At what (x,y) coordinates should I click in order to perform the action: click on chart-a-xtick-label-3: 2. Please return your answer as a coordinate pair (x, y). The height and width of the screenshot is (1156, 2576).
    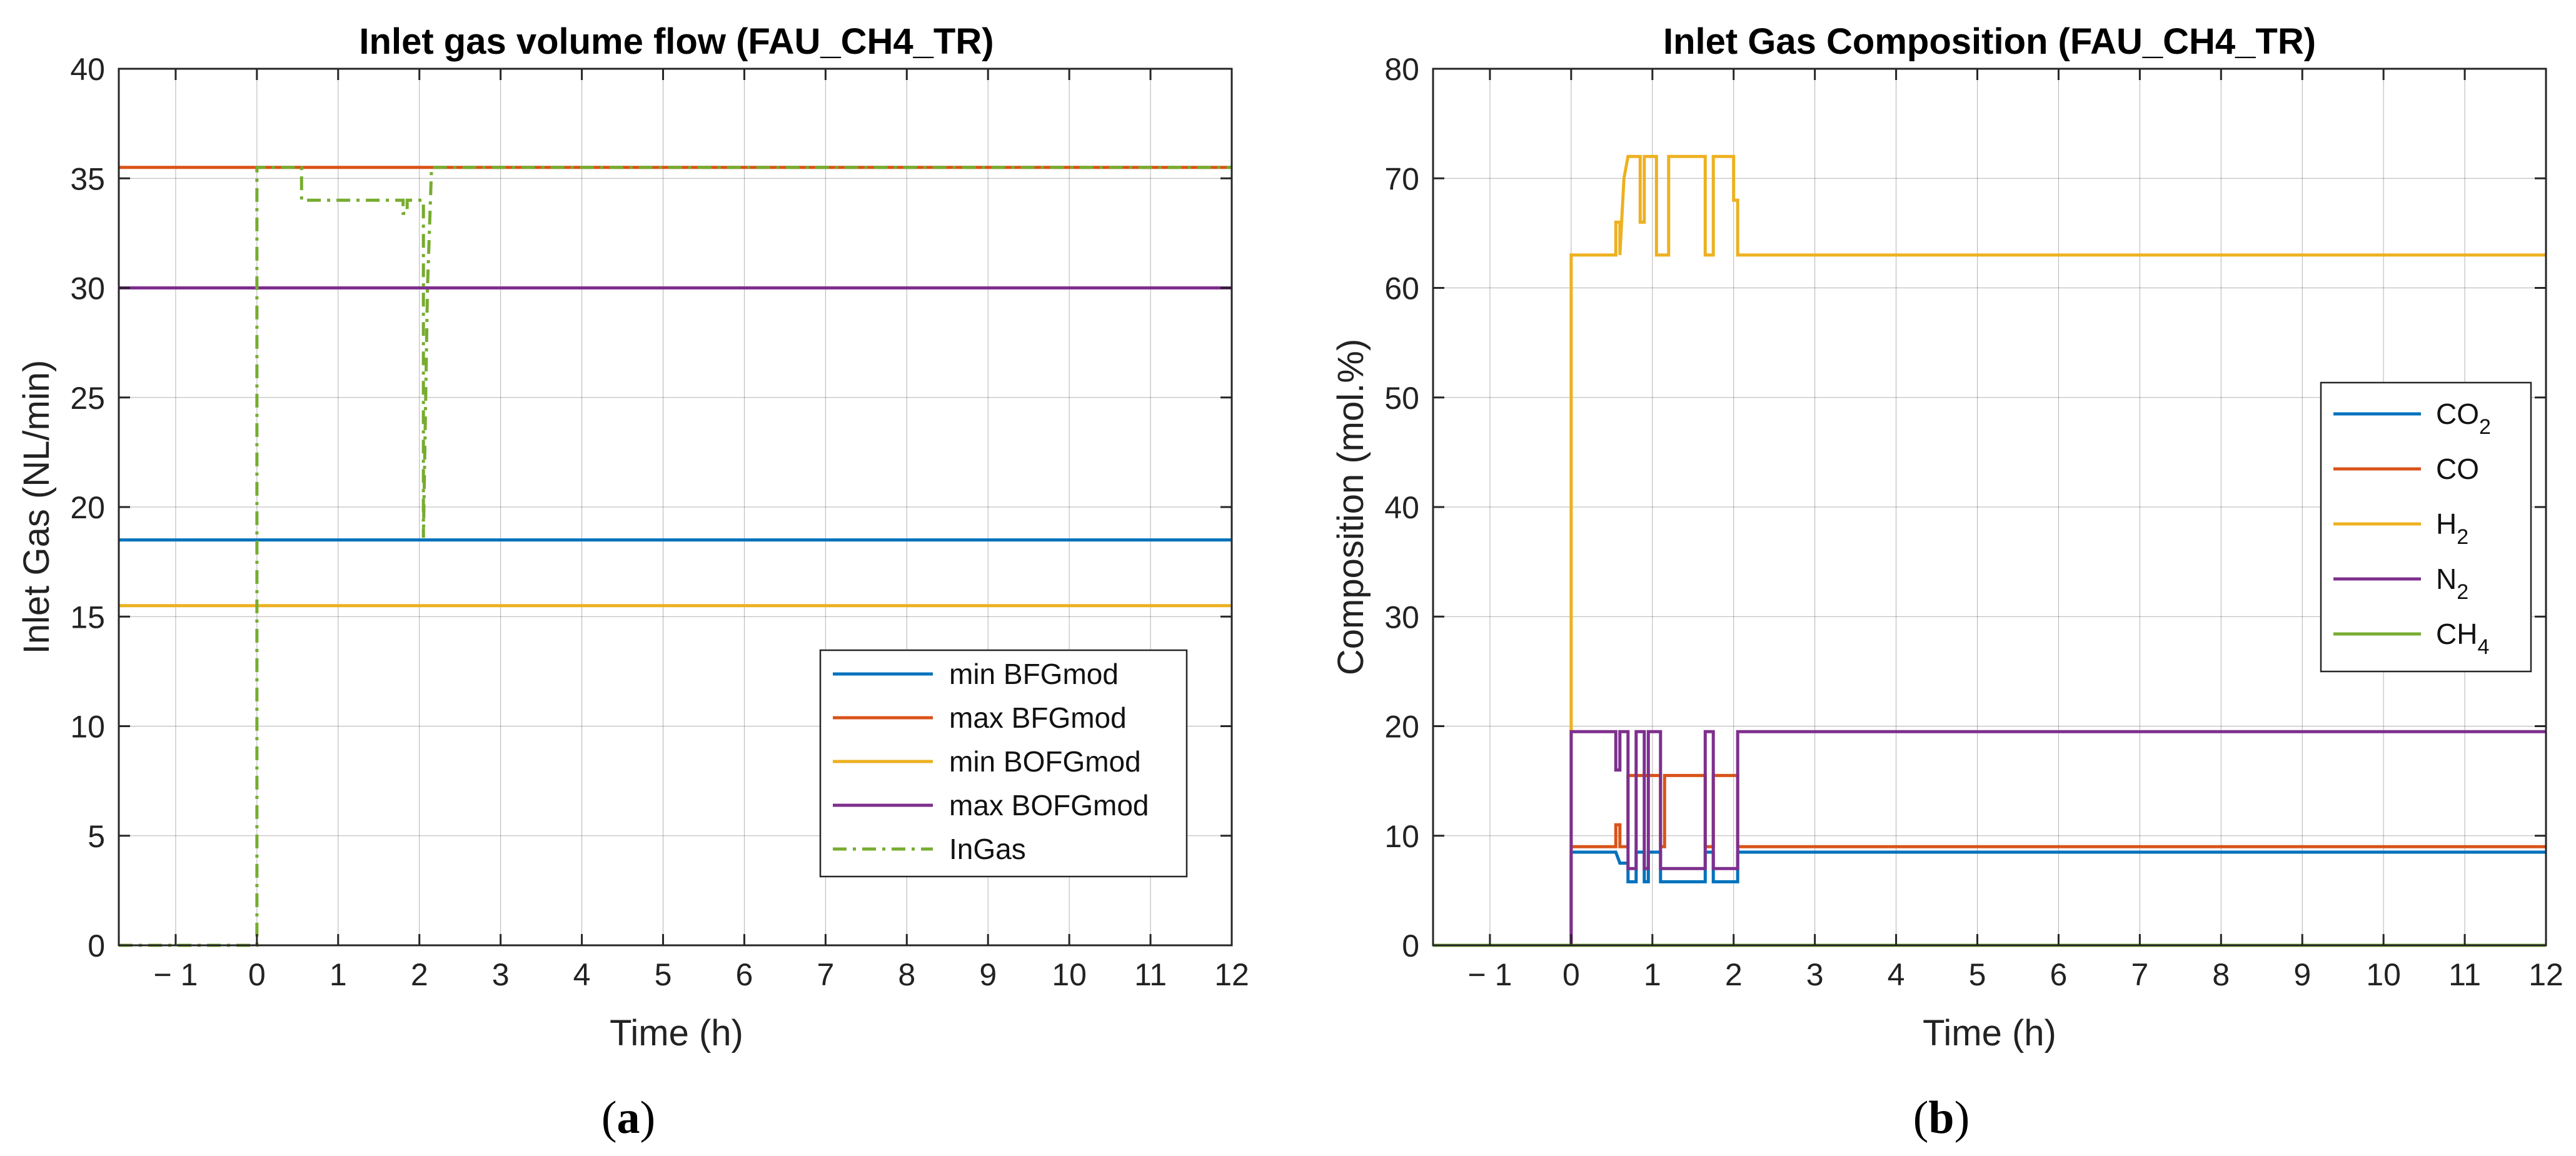
    Looking at the image, I should click on (419, 974).